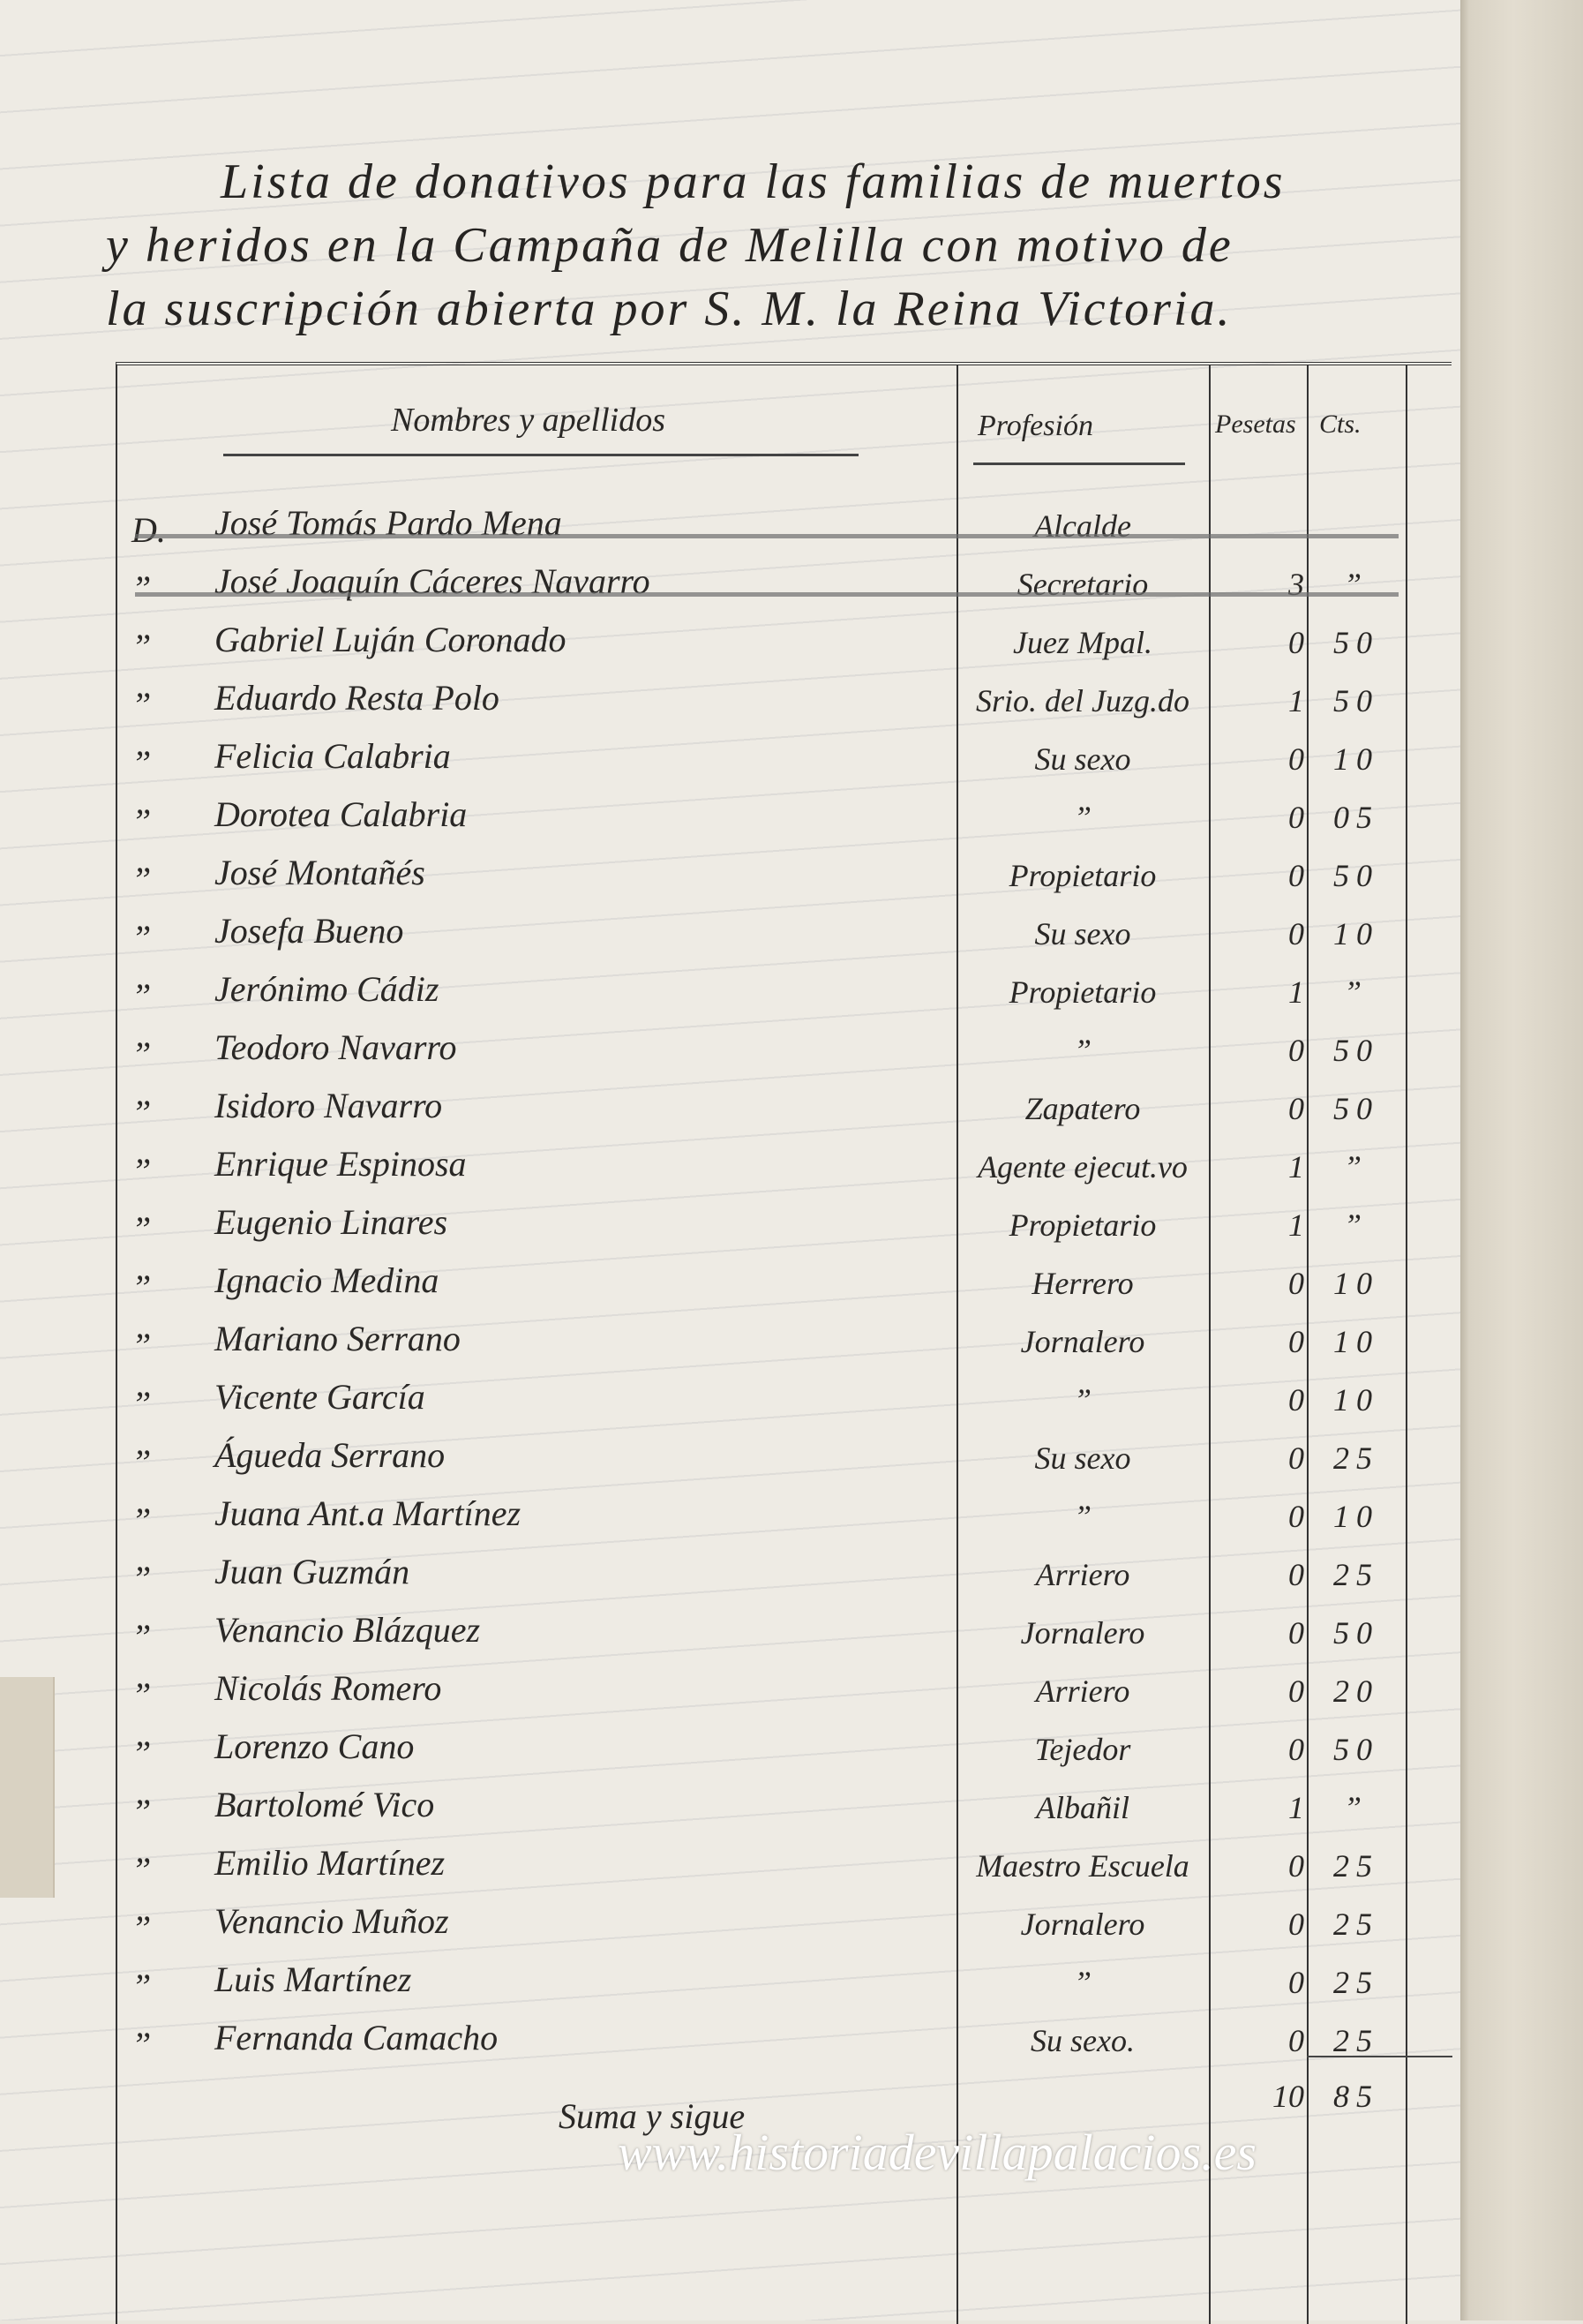 The height and width of the screenshot is (2324, 1583). I want to click on donor-profession: Su sexo, so click(1083, 759).